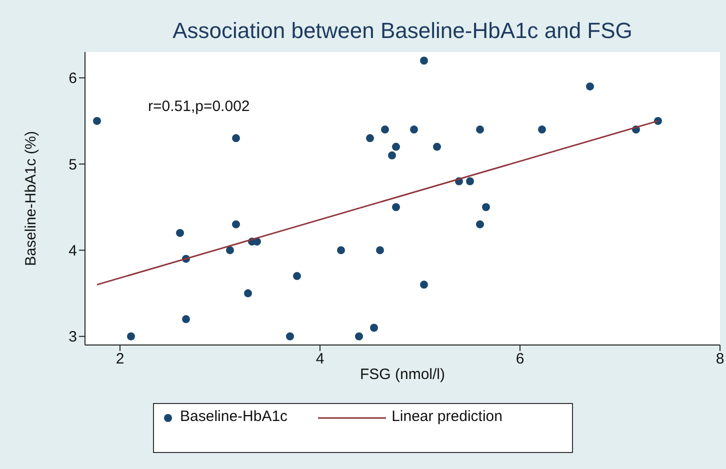 This screenshot has width=726, height=469. What do you see at coordinates (199, 106) in the screenshot?
I see `annotation: r=0.51,p=0.002` at bounding box center [199, 106].